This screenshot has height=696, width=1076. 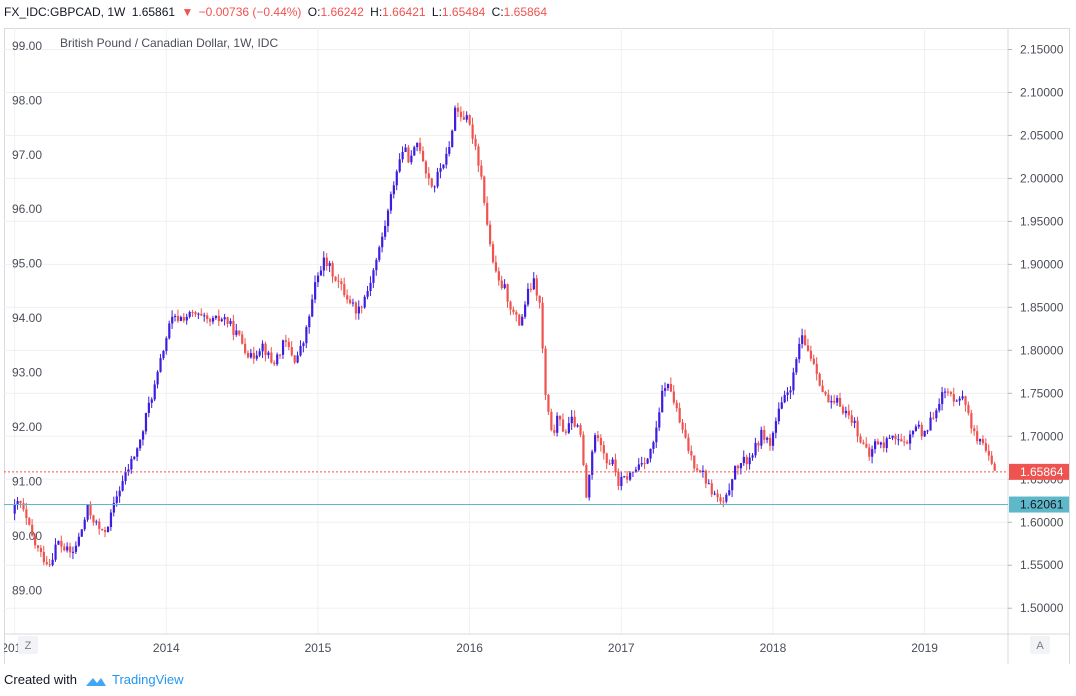 I want to click on left-tick-label: 89.00, so click(x=27, y=591).